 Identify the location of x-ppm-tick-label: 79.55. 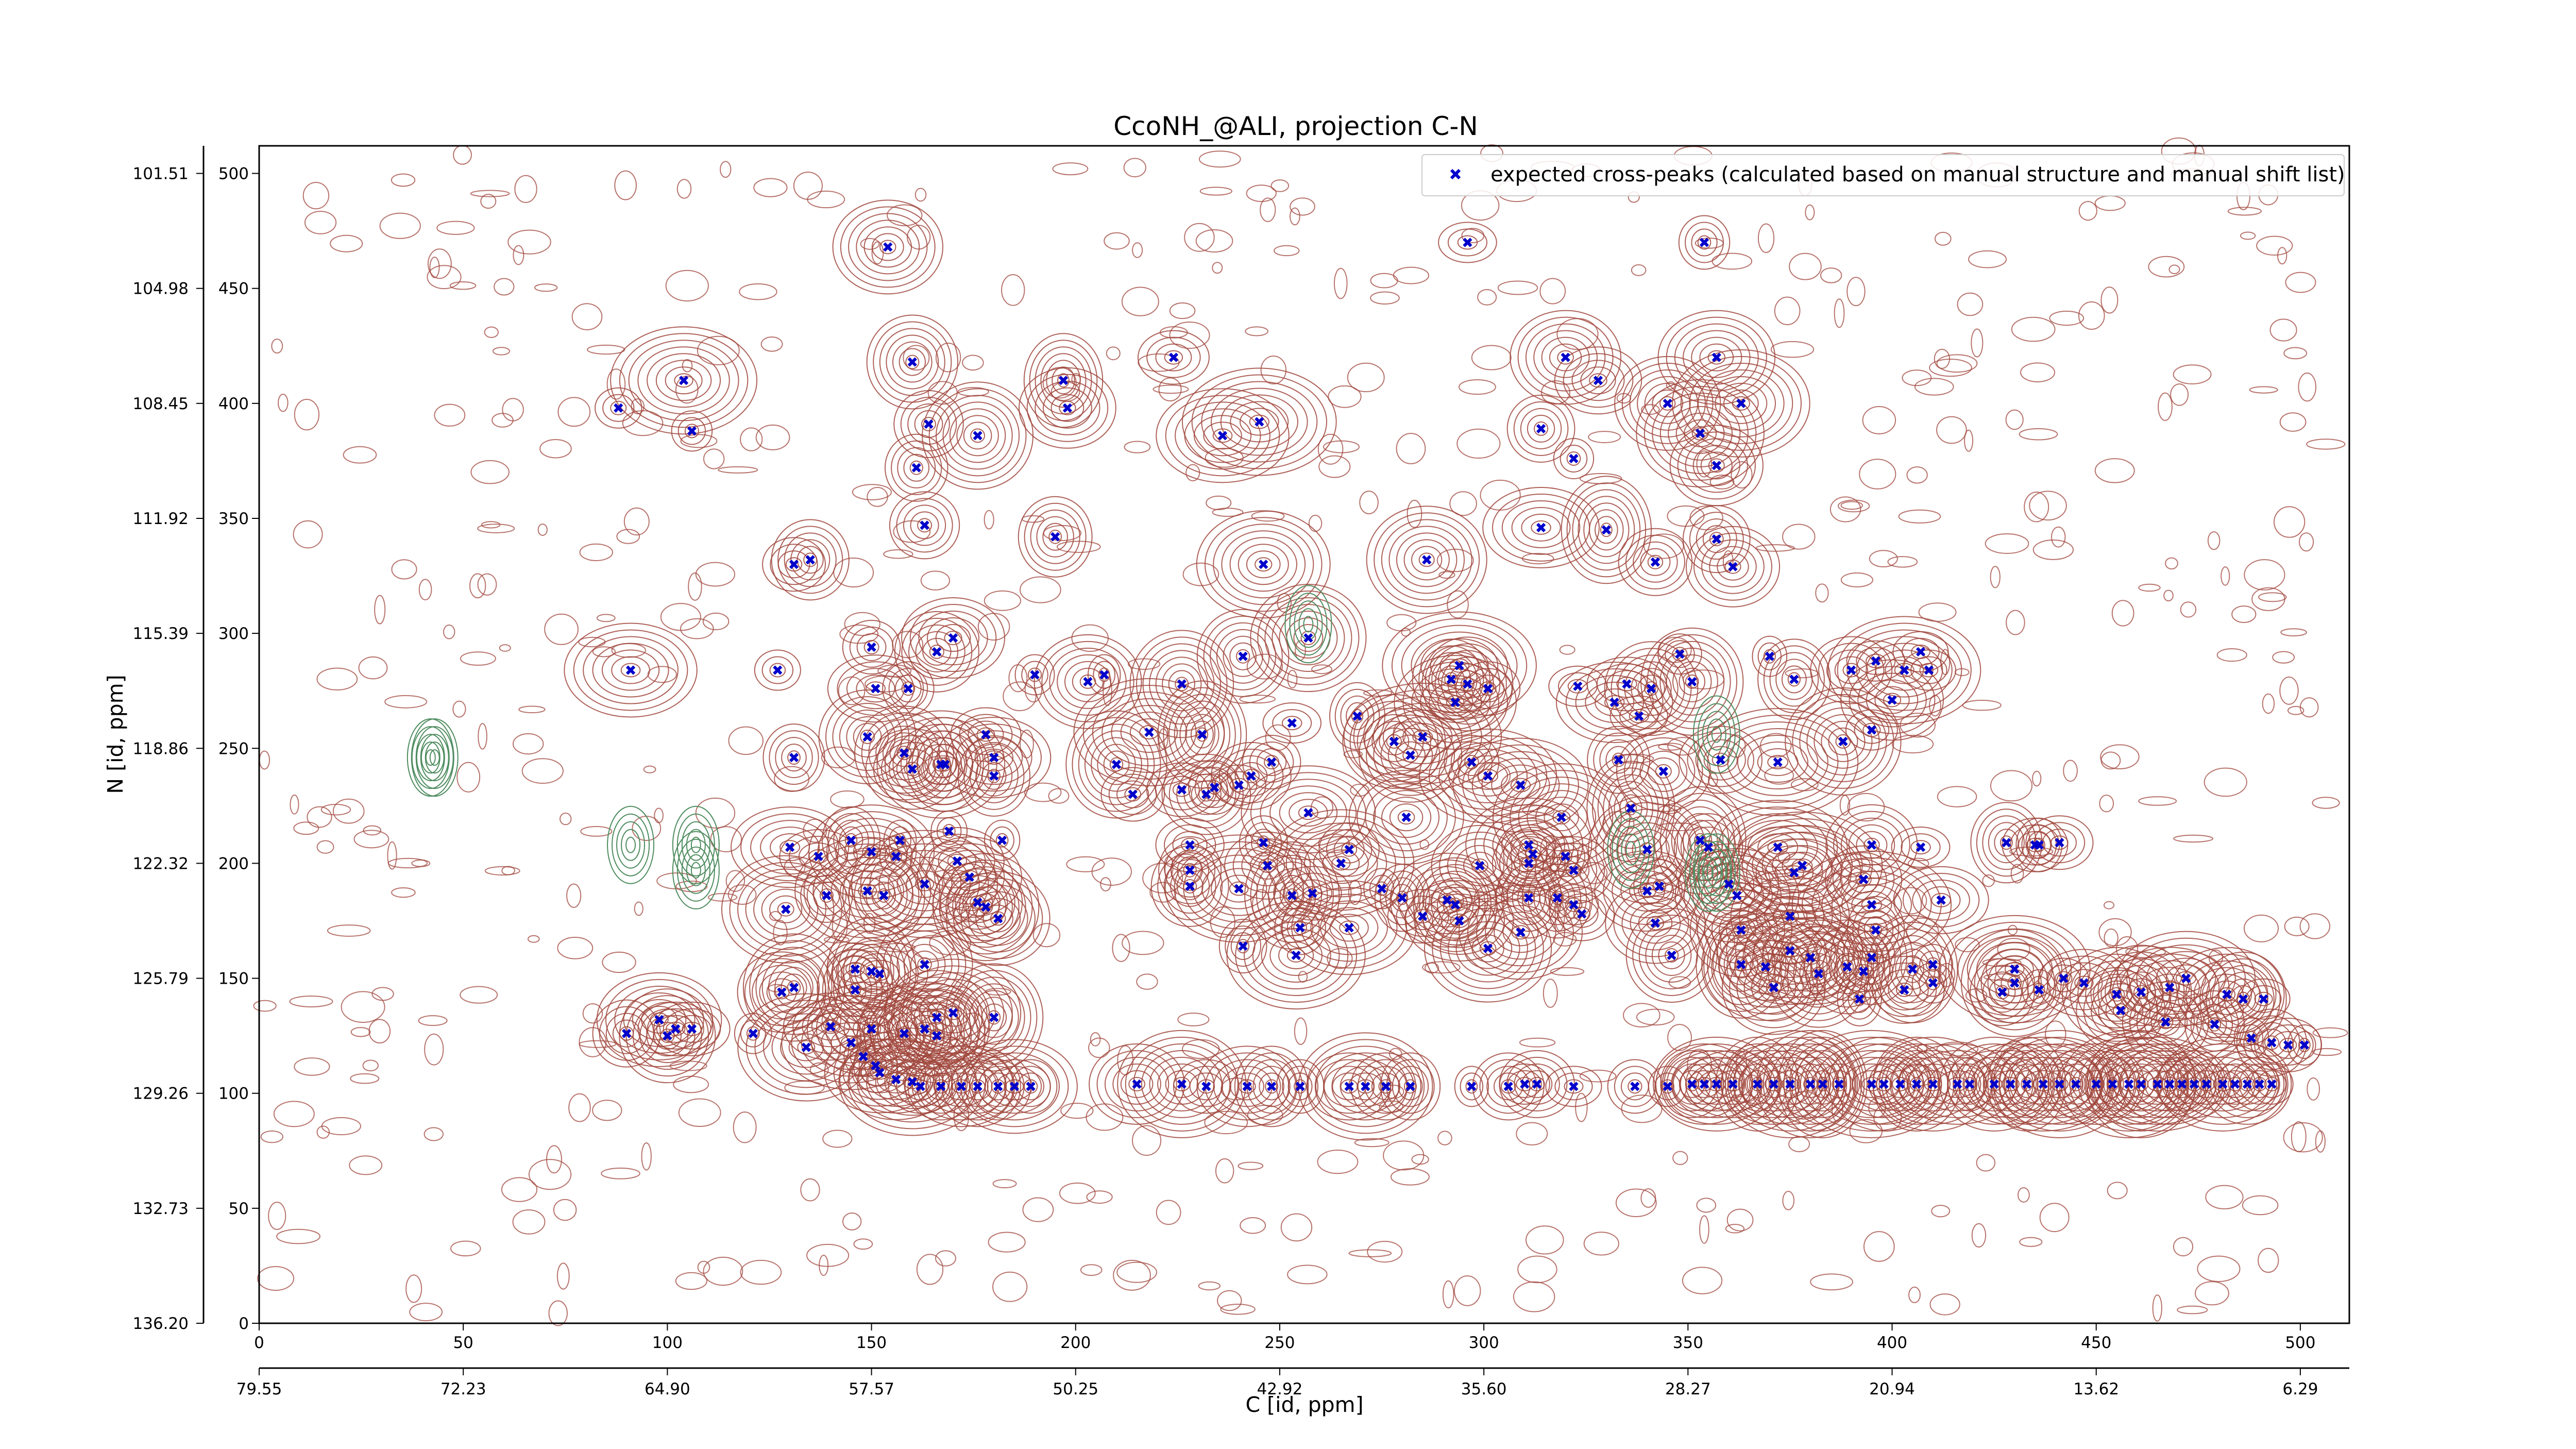
(259, 1389).